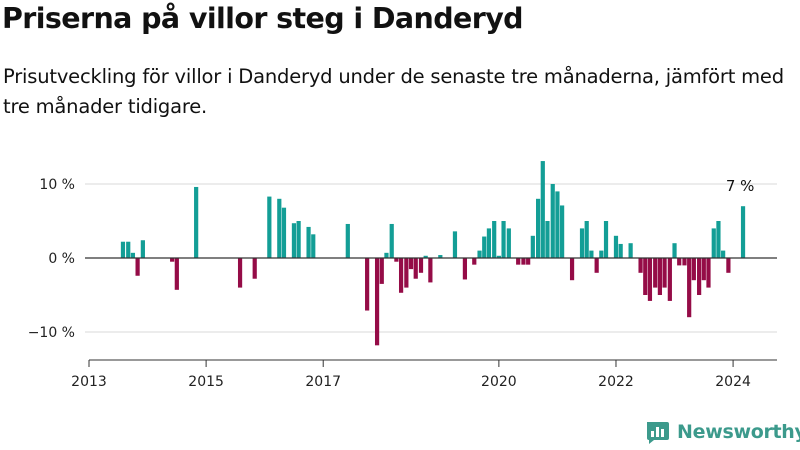  Describe the element at coordinates (51, 333) in the screenshot. I see `y-tick-label: −10 %` at that location.